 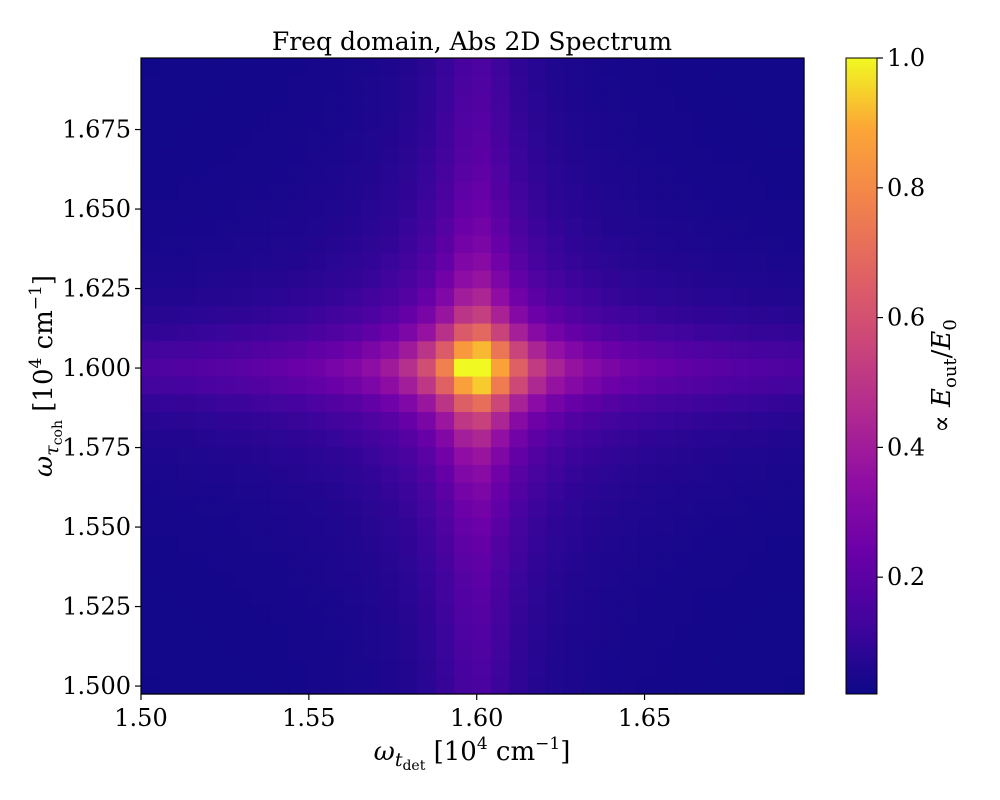 What do you see at coordinates (96, 607) in the screenshot?
I see `y-tick-label: 1.525` at bounding box center [96, 607].